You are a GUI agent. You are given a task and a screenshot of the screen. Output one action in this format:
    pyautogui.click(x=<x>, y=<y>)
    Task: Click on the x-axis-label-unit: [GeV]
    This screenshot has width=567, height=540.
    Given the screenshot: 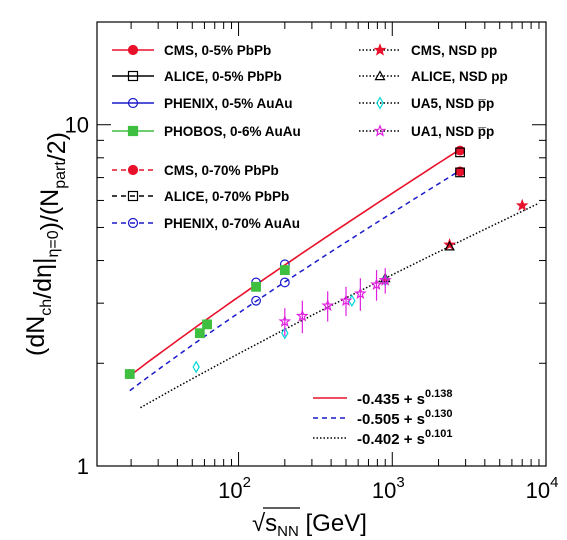 What is the action you would take?
    pyautogui.click(x=333, y=523)
    